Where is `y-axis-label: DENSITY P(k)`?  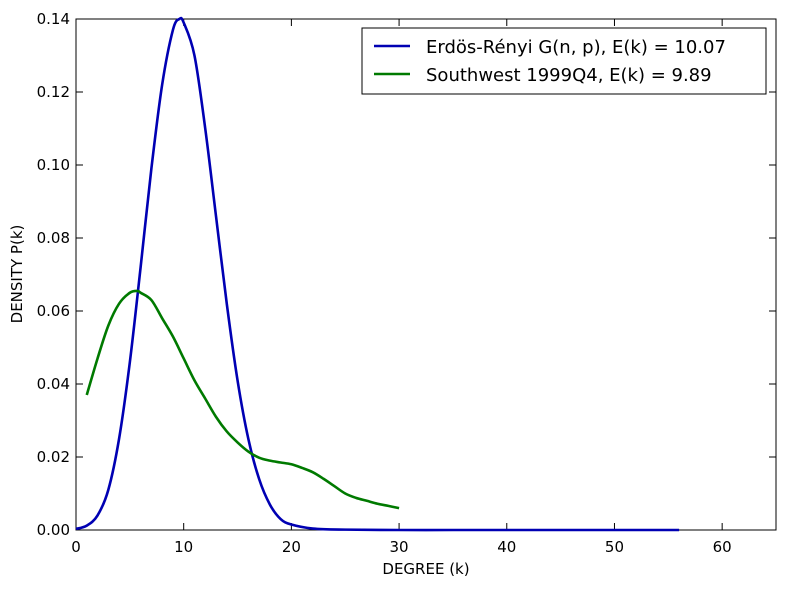
y-axis-label: DENSITY P(k) is located at coordinates (17, 274).